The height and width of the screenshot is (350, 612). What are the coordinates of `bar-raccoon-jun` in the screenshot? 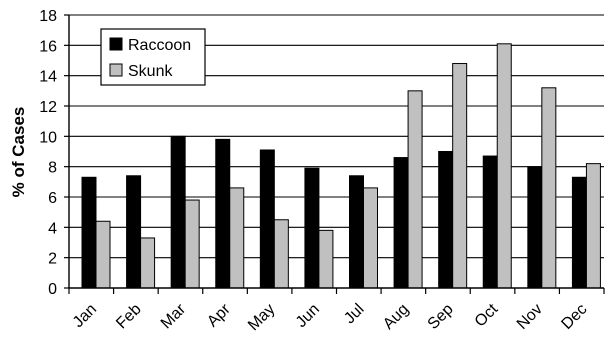 It's located at (312, 228).